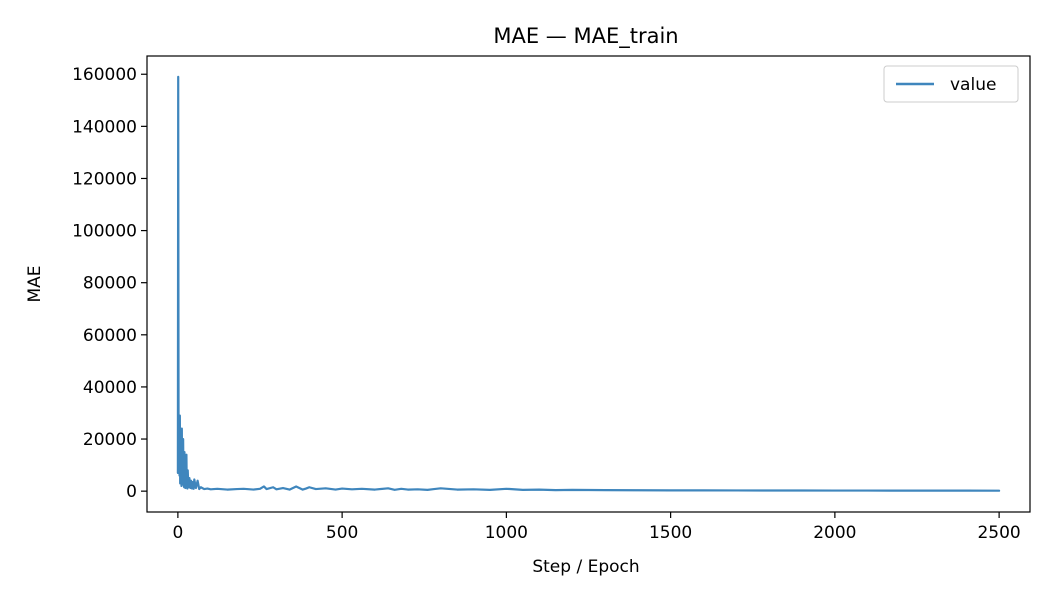  I want to click on x-axis: 0 500 1000 1500 2000 2500, so click(596, 527).